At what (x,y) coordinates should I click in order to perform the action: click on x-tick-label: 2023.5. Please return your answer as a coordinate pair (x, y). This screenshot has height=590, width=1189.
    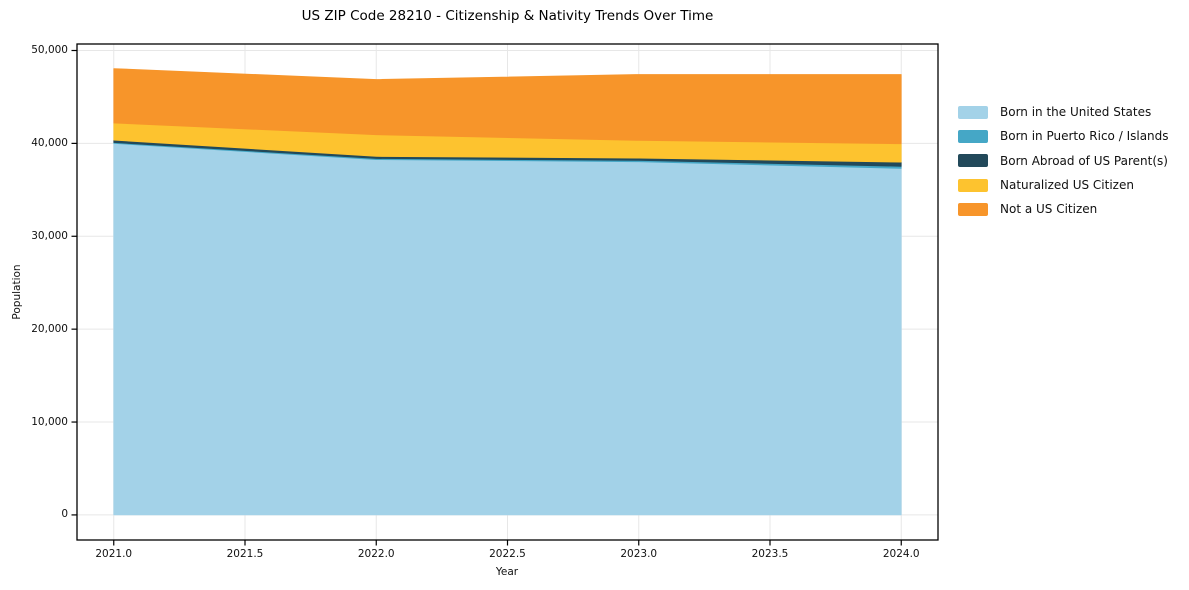
    Looking at the image, I should click on (770, 554).